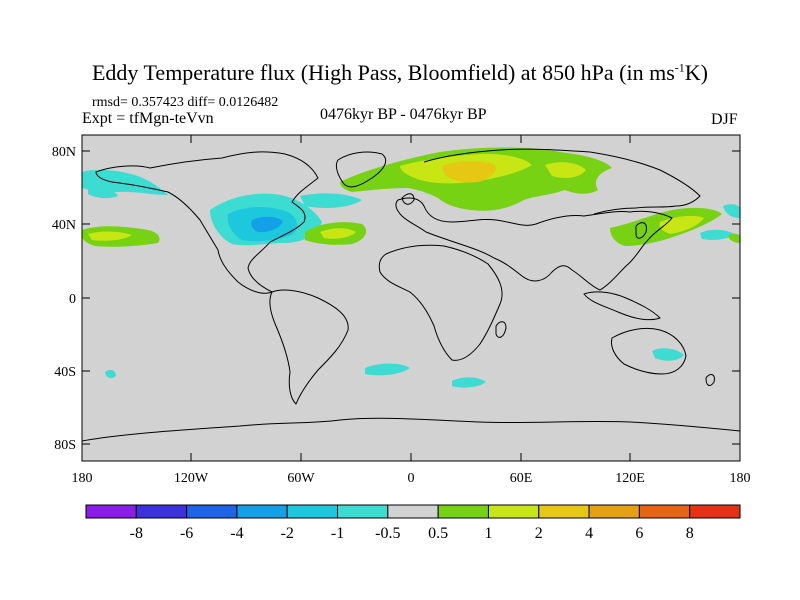 The height and width of the screenshot is (600, 800). Describe the element at coordinates (717, 234) in the screenshot. I see `anomaly-north-pacific-east` at that location.